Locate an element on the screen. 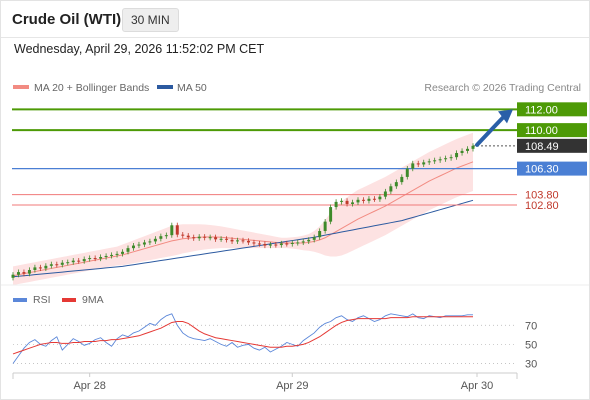  legend-swatch-rsi-ma is located at coordinates (69, 300).